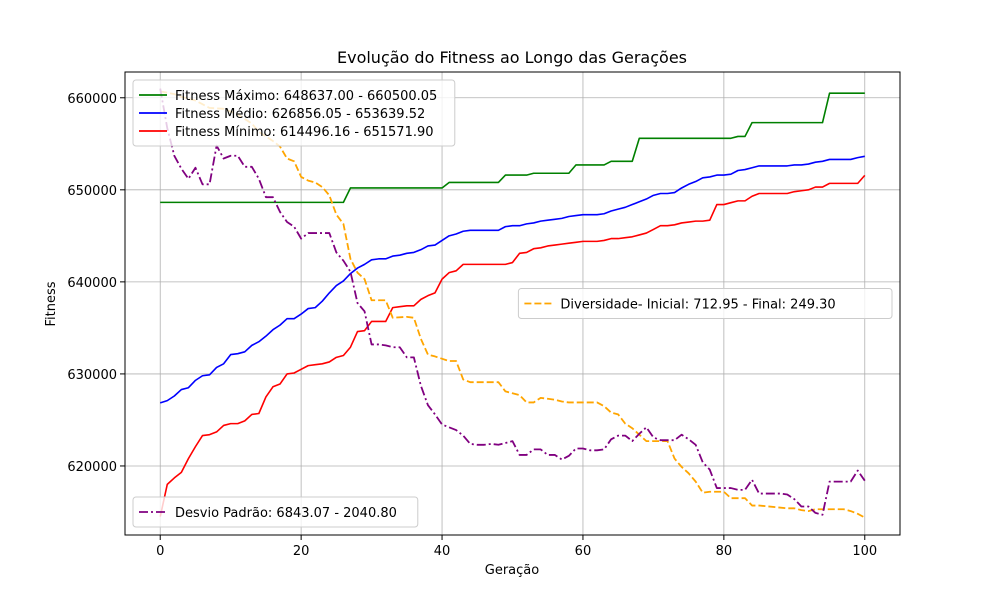  I want to click on x-tick-label: 80, so click(724, 551).